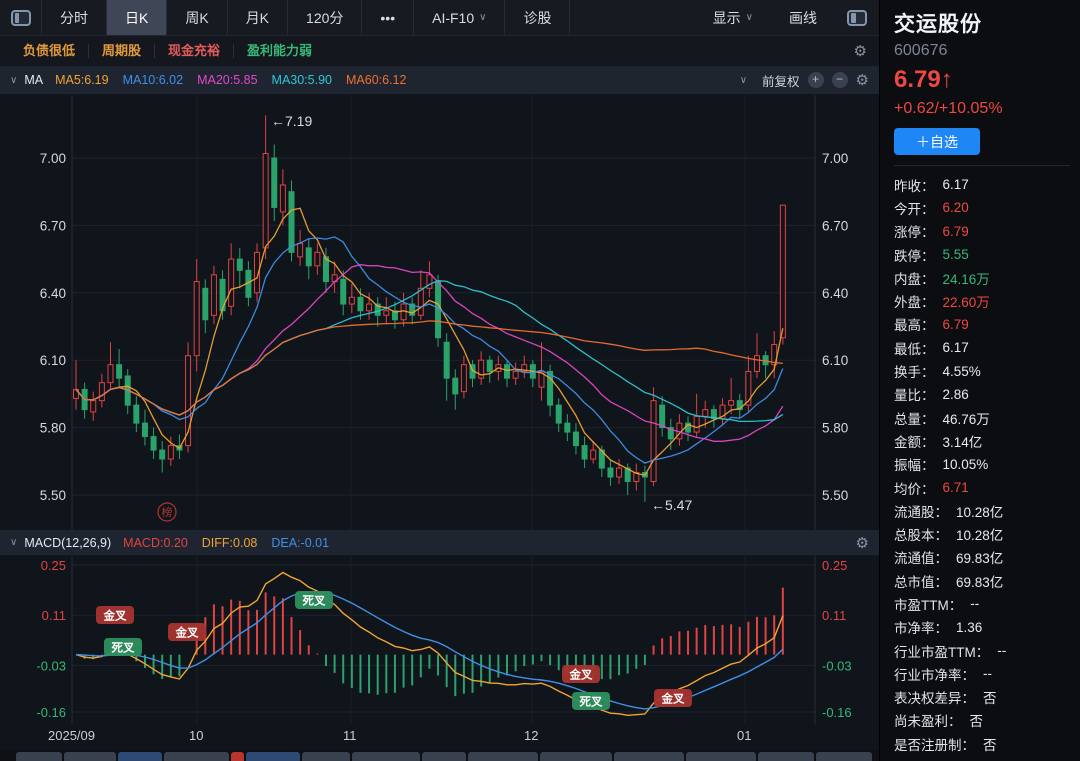 Image resolution: width=1080 pixels, height=761 pixels. Describe the element at coordinates (975, 604) in the screenshot. I see `stat-value: --` at that location.